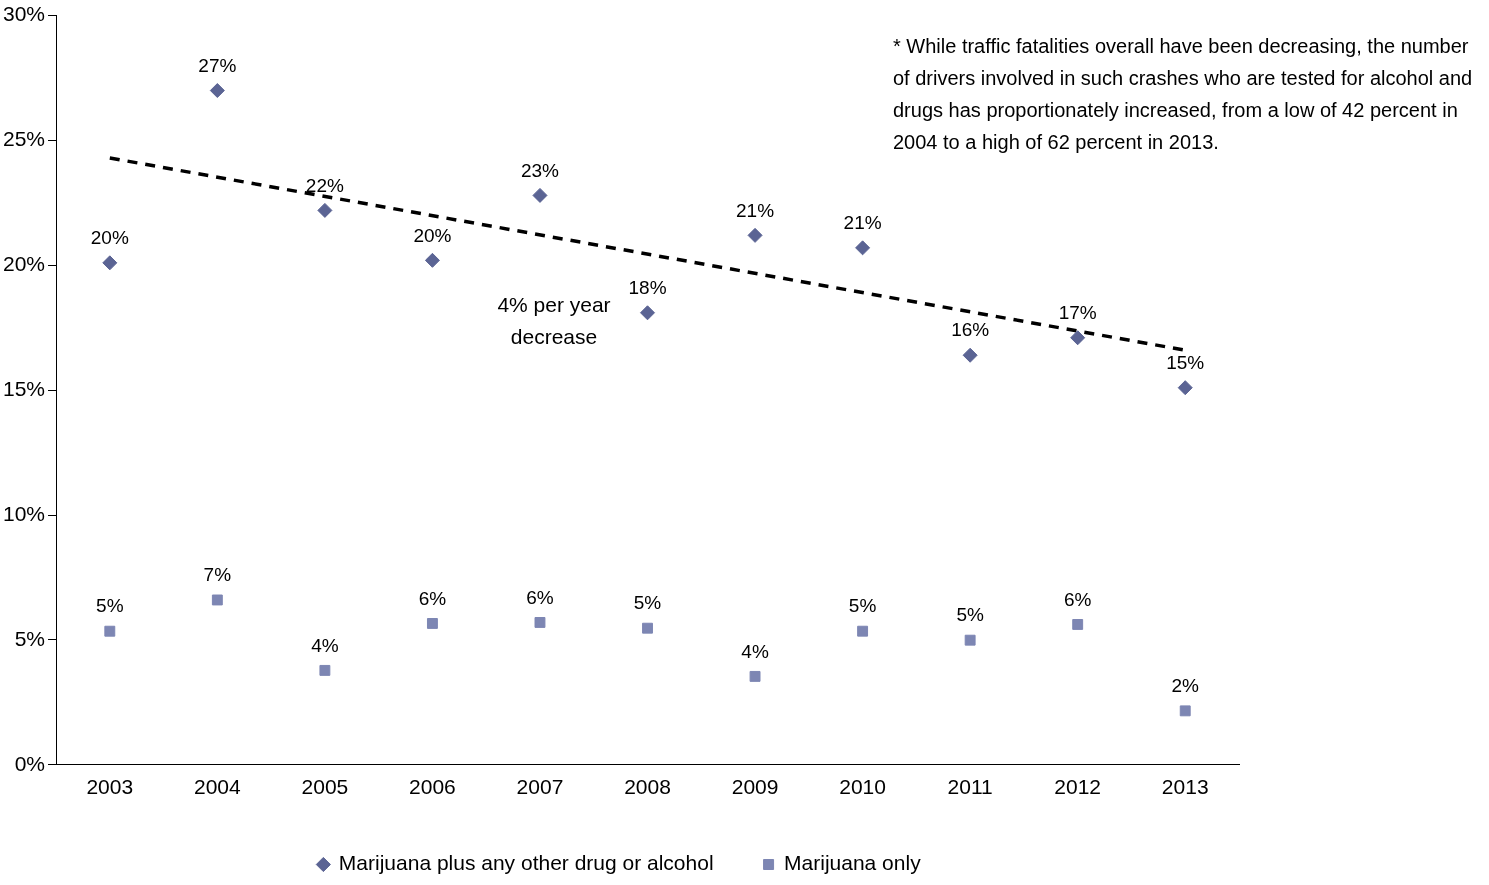  What do you see at coordinates (24, 264) in the screenshot?
I see `y-tick-label: 20%` at bounding box center [24, 264].